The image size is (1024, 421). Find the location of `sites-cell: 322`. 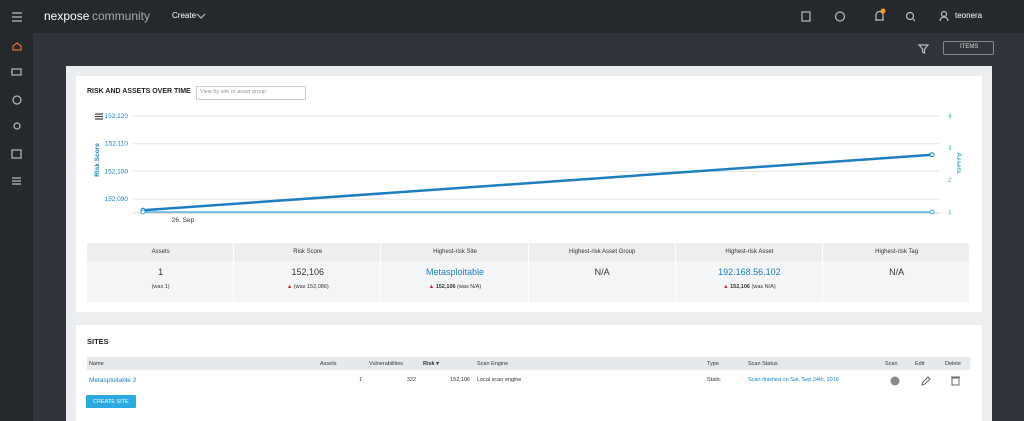

sites-cell: 322 is located at coordinates (411, 380).